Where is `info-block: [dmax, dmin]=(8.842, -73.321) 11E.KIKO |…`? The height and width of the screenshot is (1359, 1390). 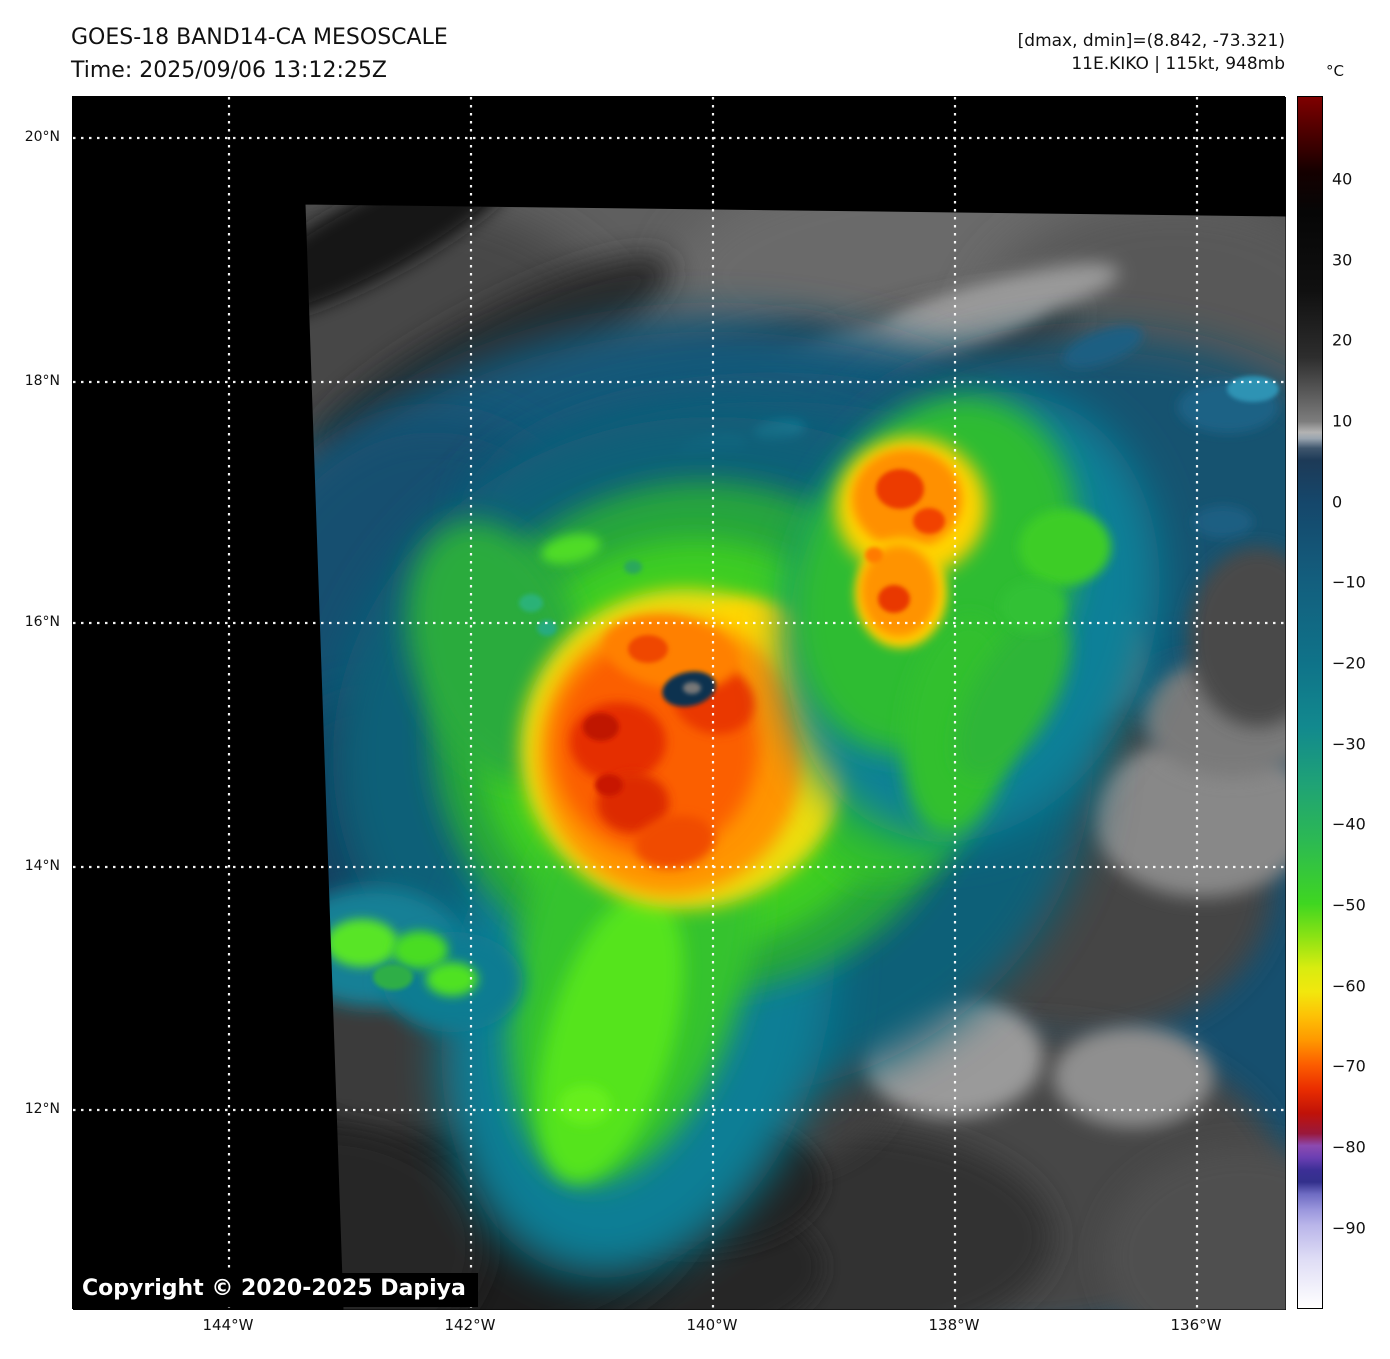
info-block: [dmax, dmin]=(8.842, -73.321) 11E.KIKO |… is located at coordinates (1151, 53).